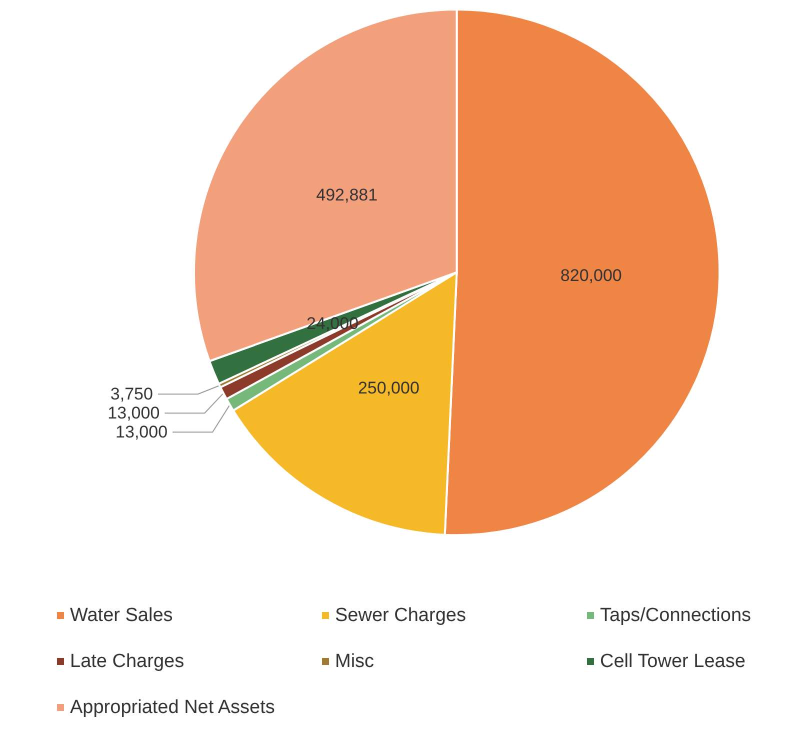 The image size is (793, 730). I want to click on legend-label: Water Sales, so click(121, 615).